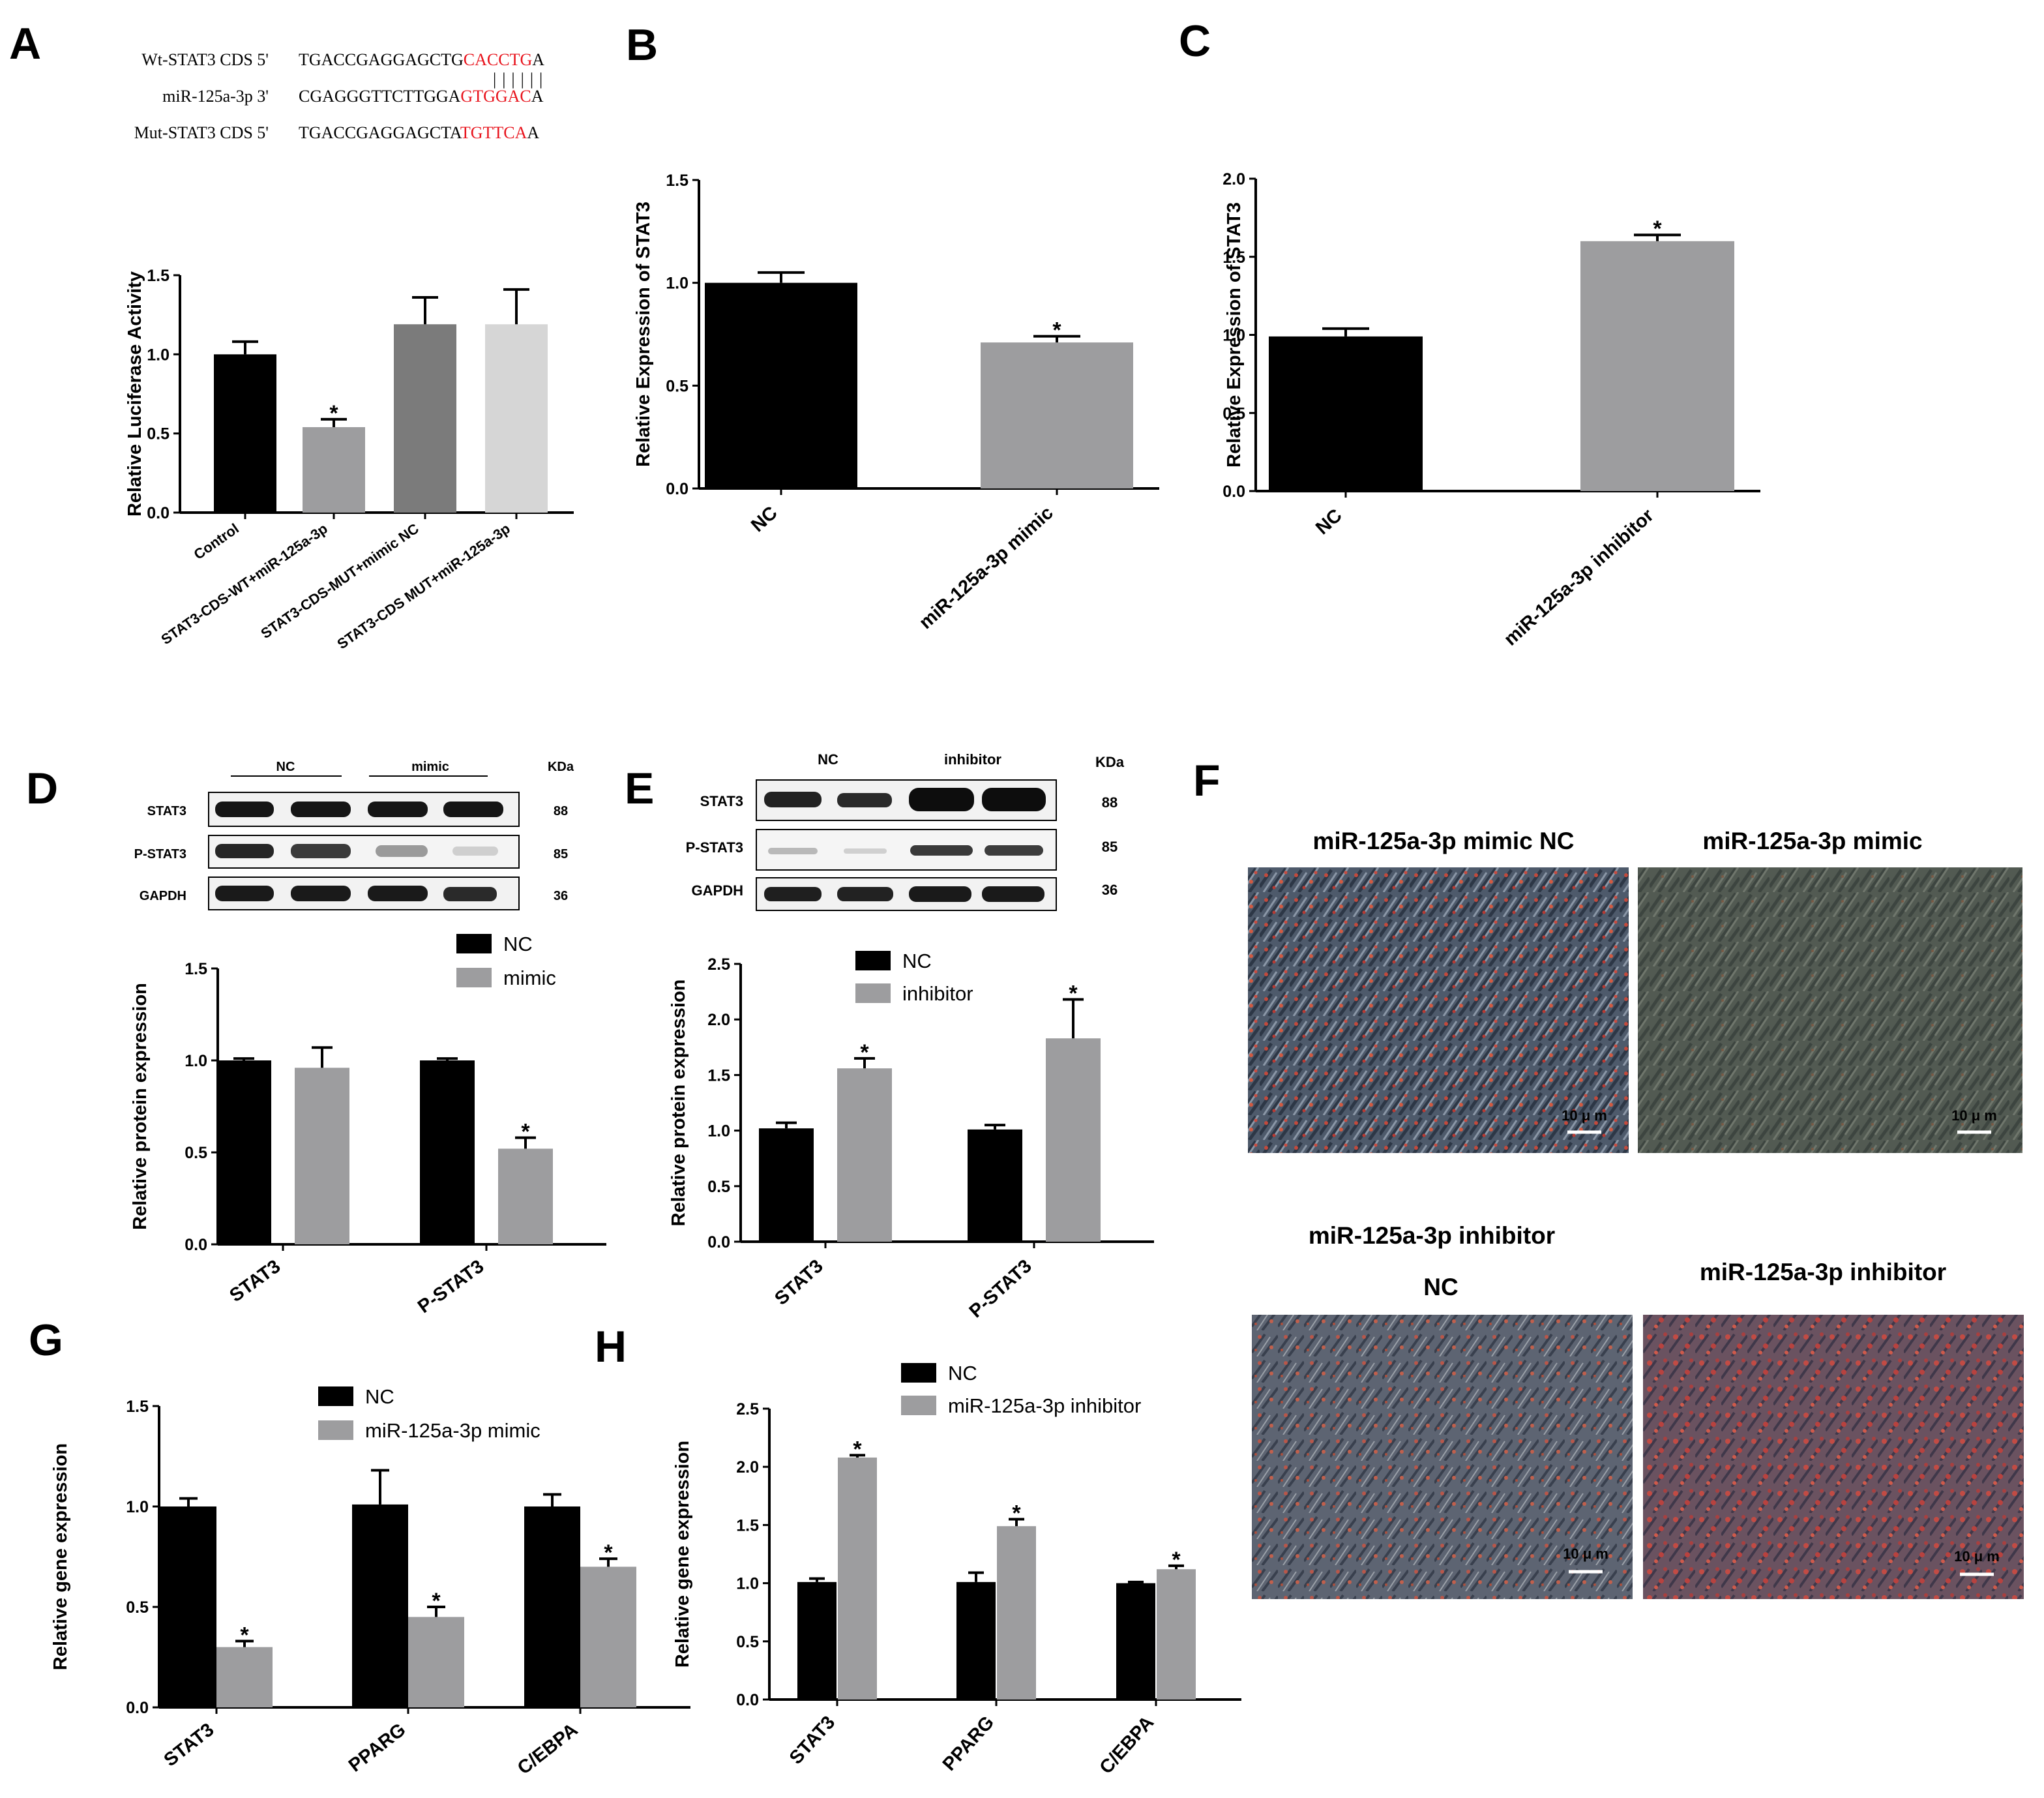  What do you see at coordinates (201, 132) in the screenshot?
I see `mut-sequence-label: Mut-STAT3 CDS 5'` at bounding box center [201, 132].